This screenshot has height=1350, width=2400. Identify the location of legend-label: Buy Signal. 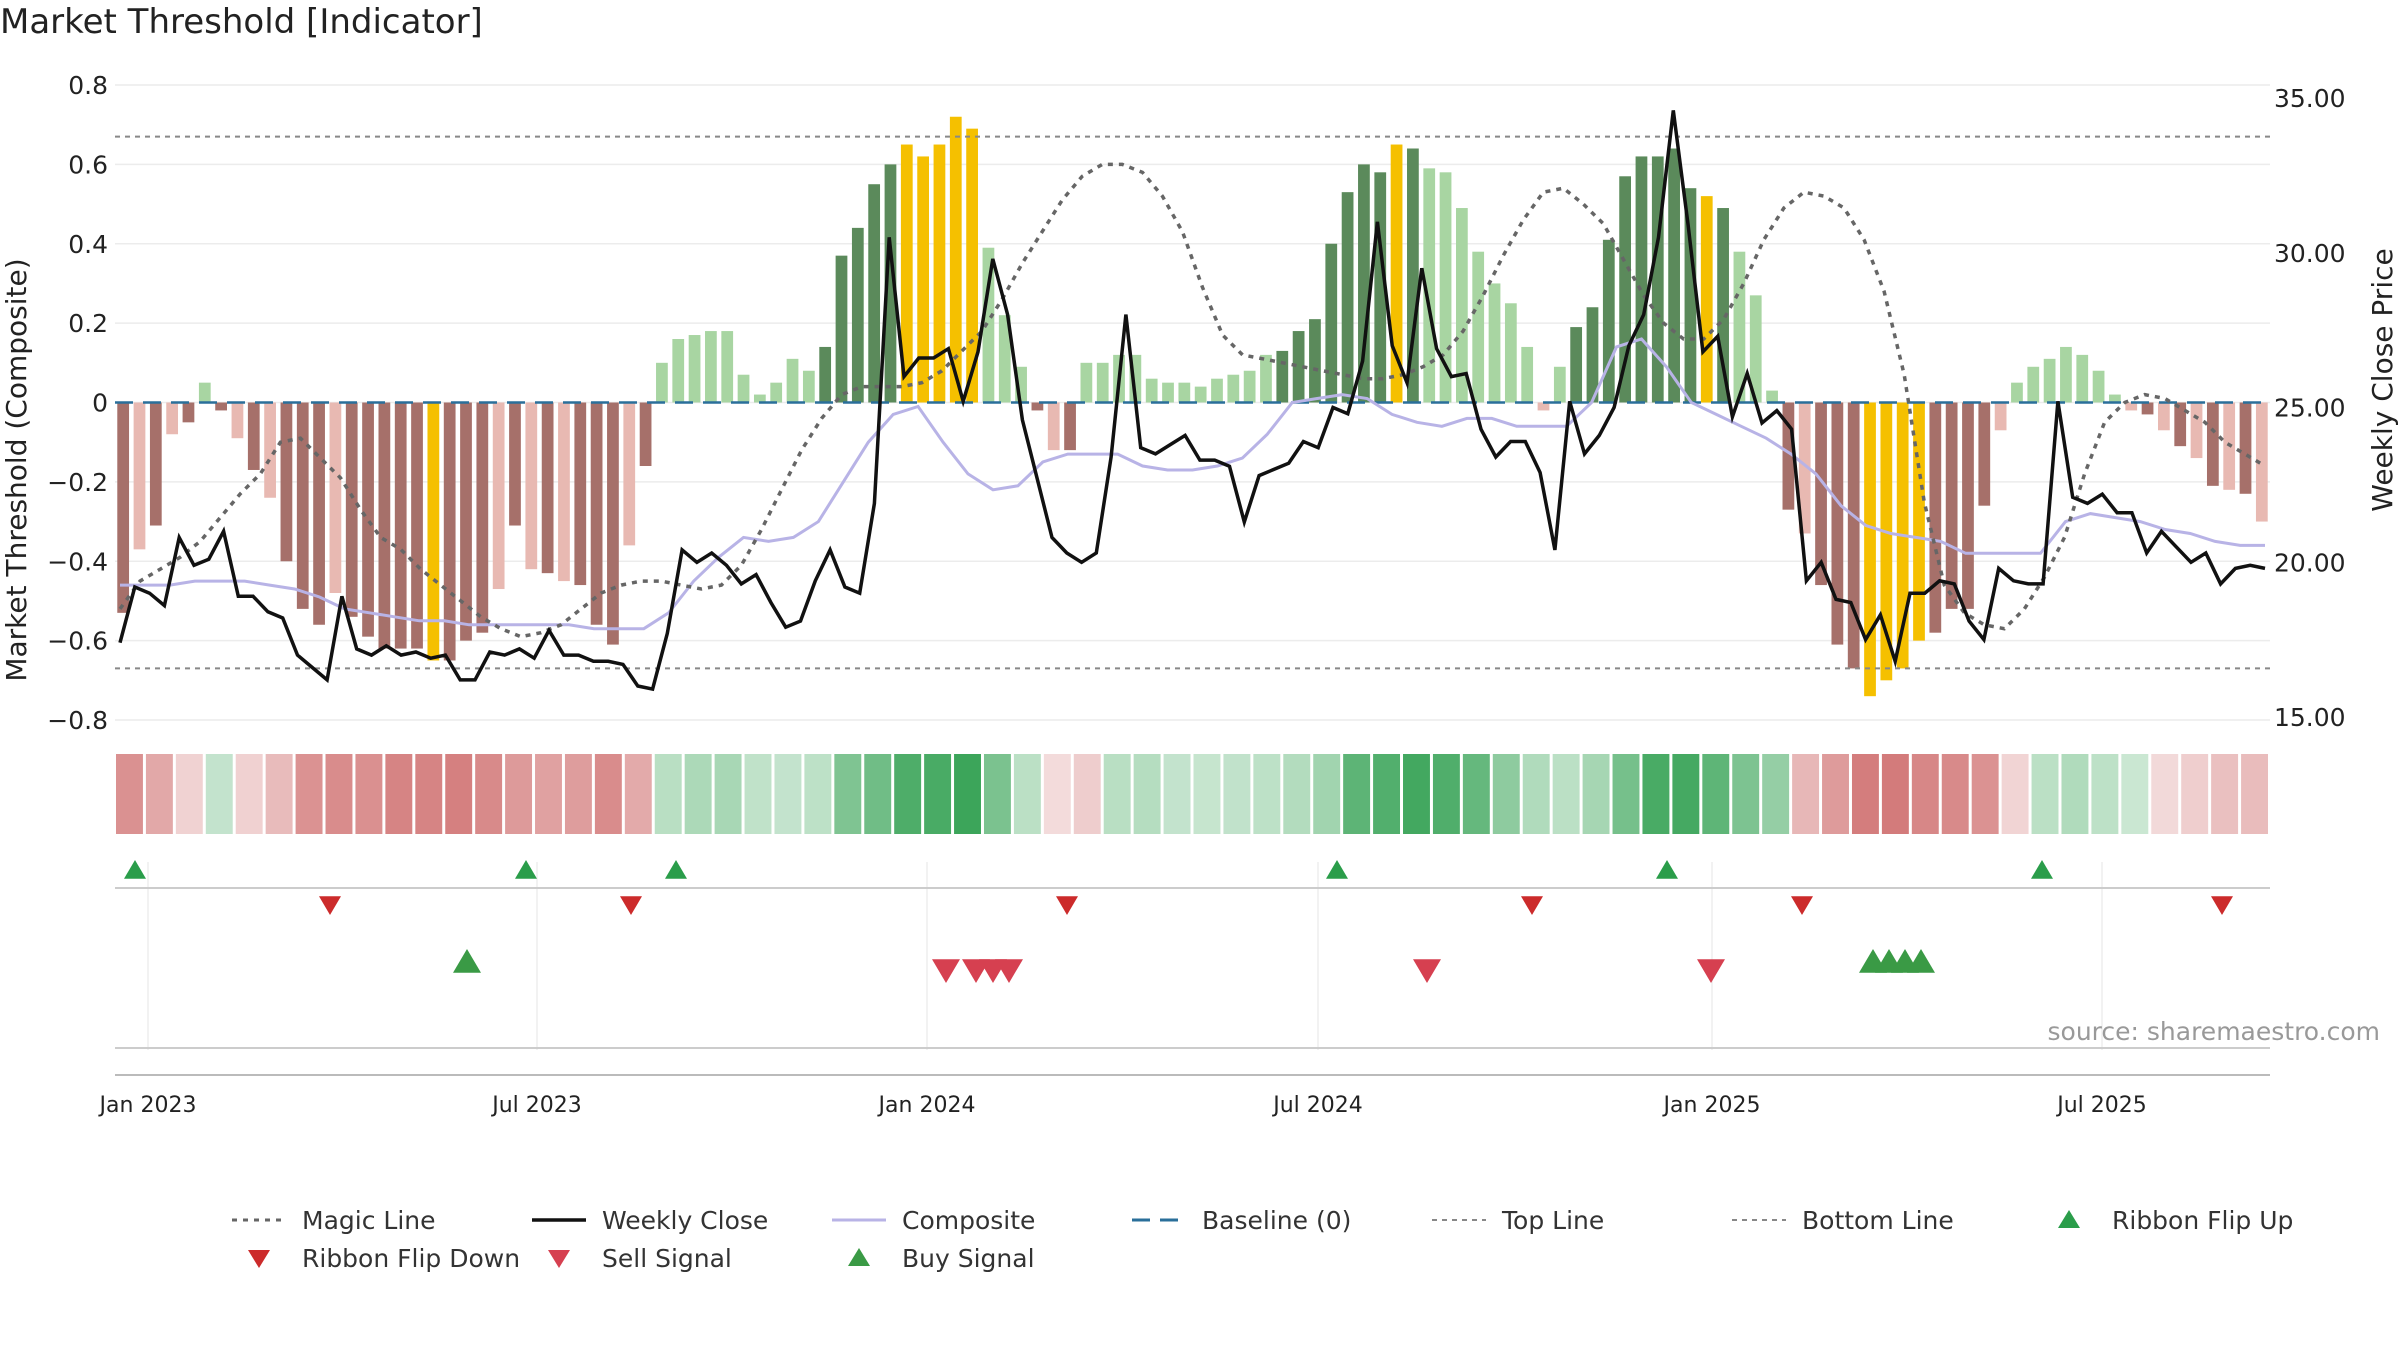
(968, 1258).